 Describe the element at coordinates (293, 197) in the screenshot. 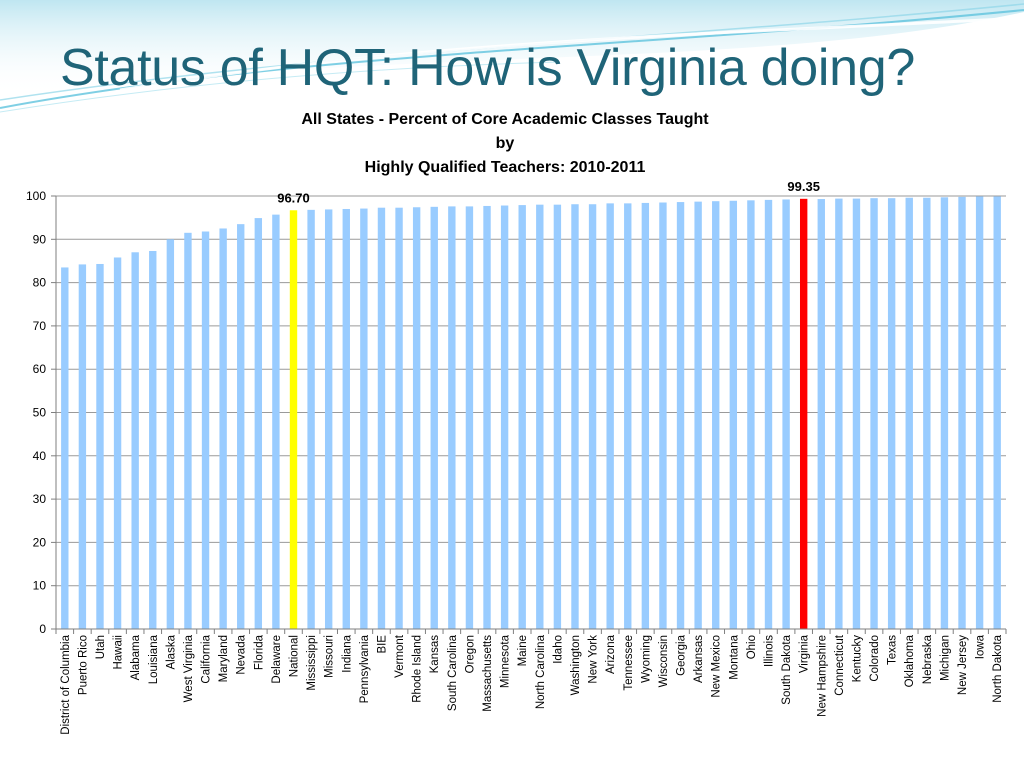

I see `data-label-national: 96.70` at that location.